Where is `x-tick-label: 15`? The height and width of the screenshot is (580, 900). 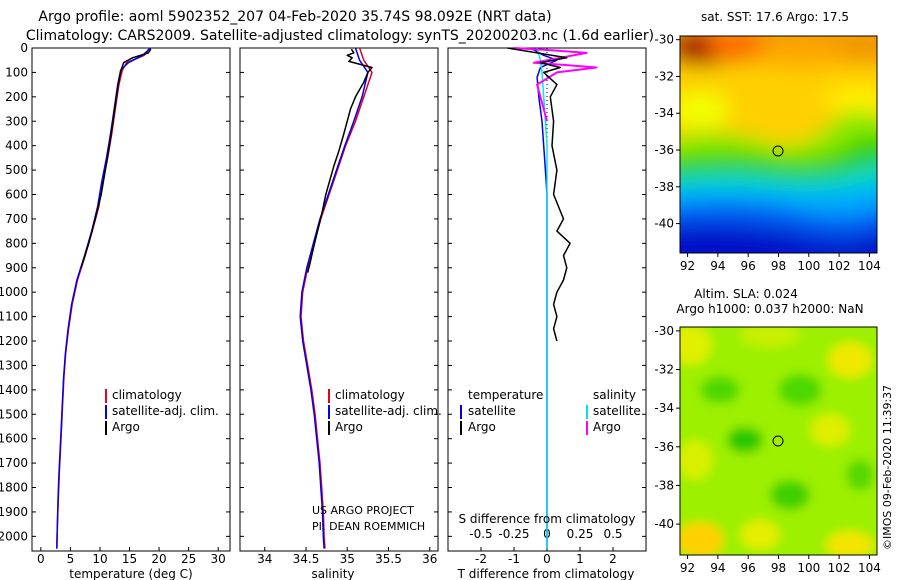 x-tick-label: 15 is located at coordinates (129, 559).